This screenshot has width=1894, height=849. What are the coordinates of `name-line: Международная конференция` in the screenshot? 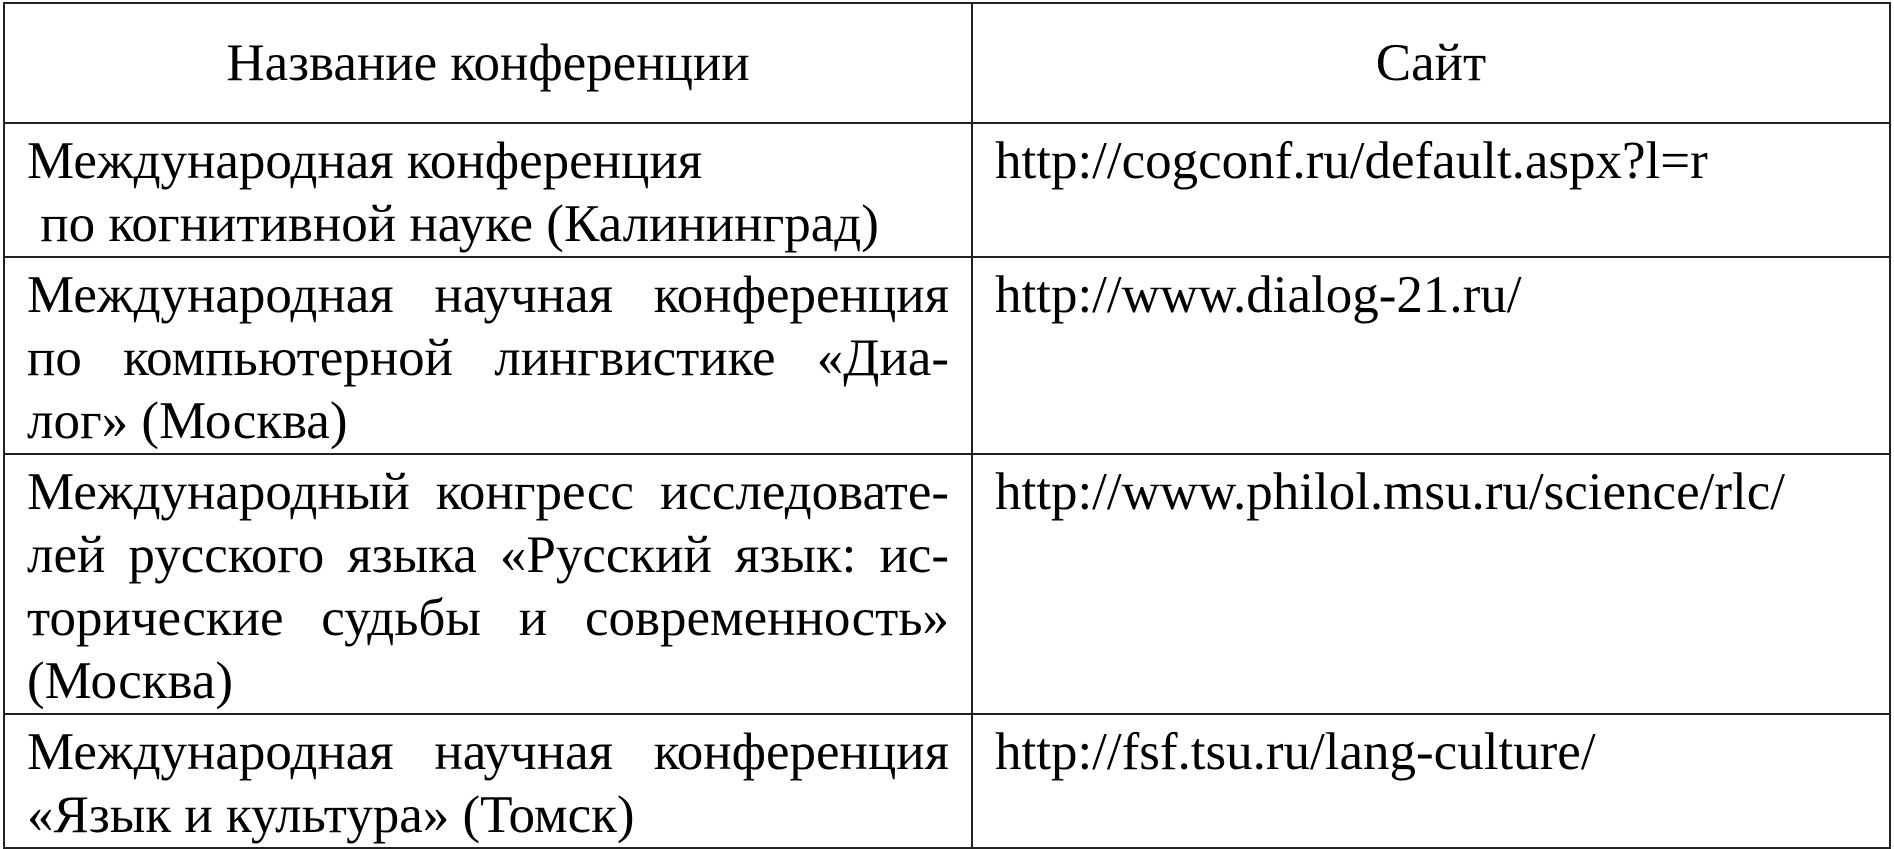 It's located at (365, 161).